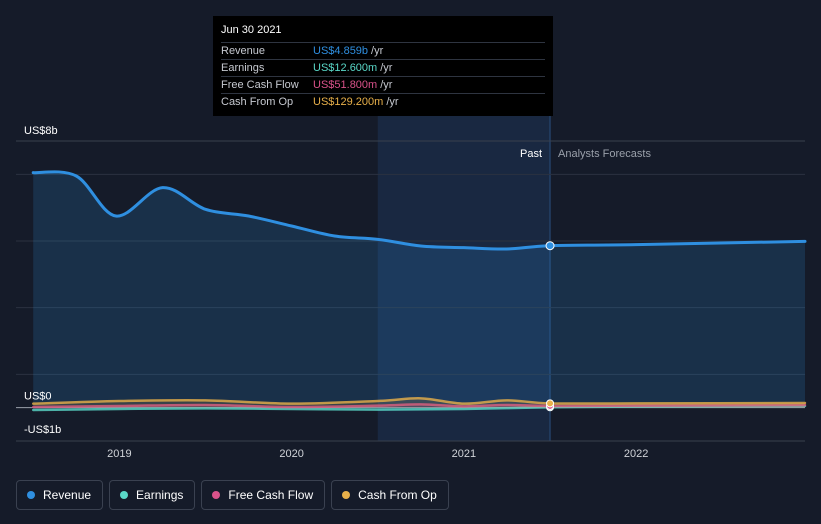 This screenshot has height=524, width=821. What do you see at coordinates (124, 495) in the screenshot?
I see `earnings-dot-icon` at bounding box center [124, 495].